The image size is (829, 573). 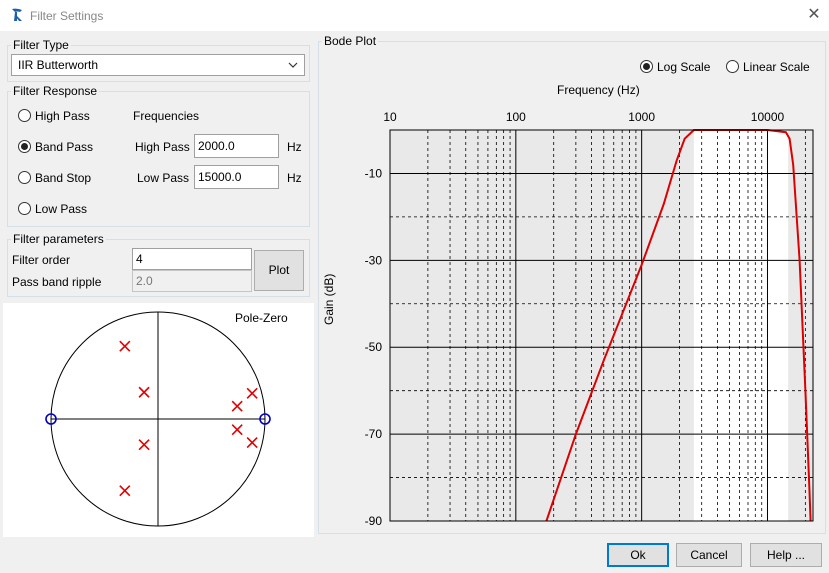 What do you see at coordinates (374, 347) in the screenshot?
I see `y-tick-label: -50` at bounding box center [374, 347].